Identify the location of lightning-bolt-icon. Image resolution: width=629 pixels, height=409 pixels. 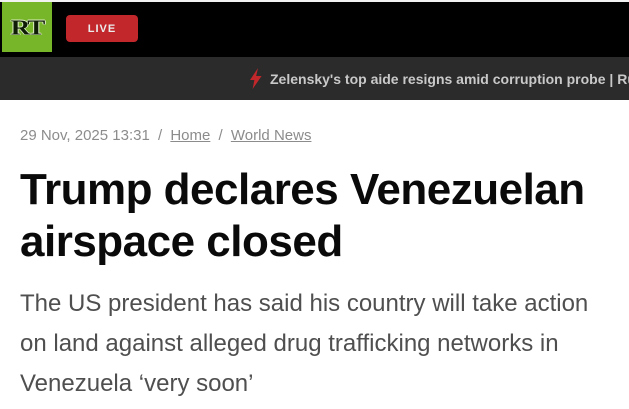
(255, 78).